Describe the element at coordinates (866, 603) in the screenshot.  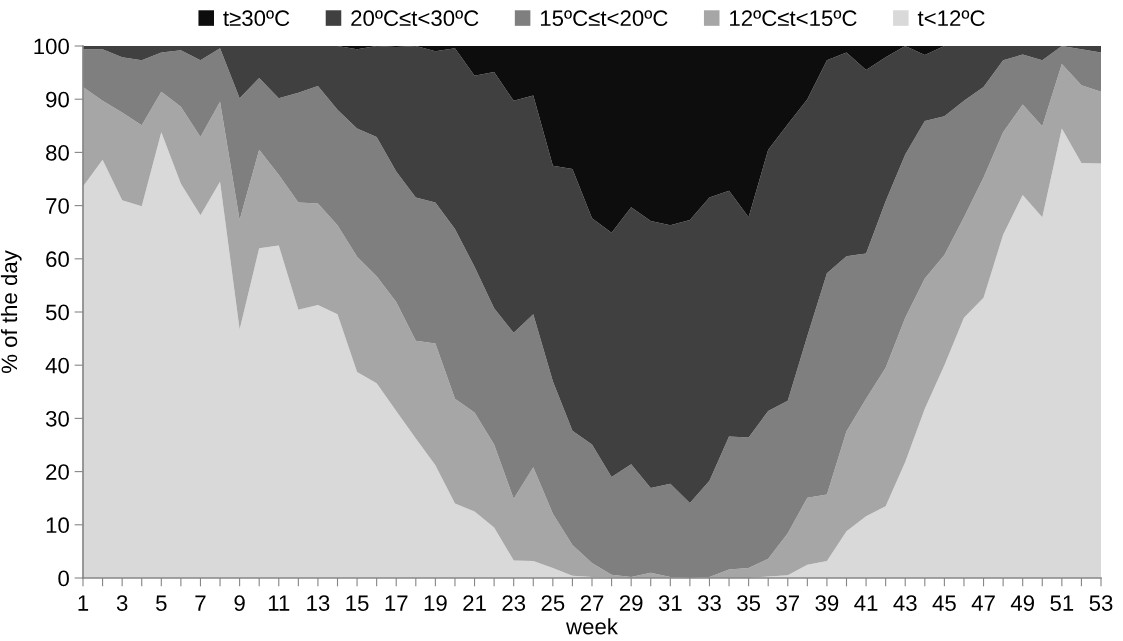
I see `x-tick-label: 41` at that location.